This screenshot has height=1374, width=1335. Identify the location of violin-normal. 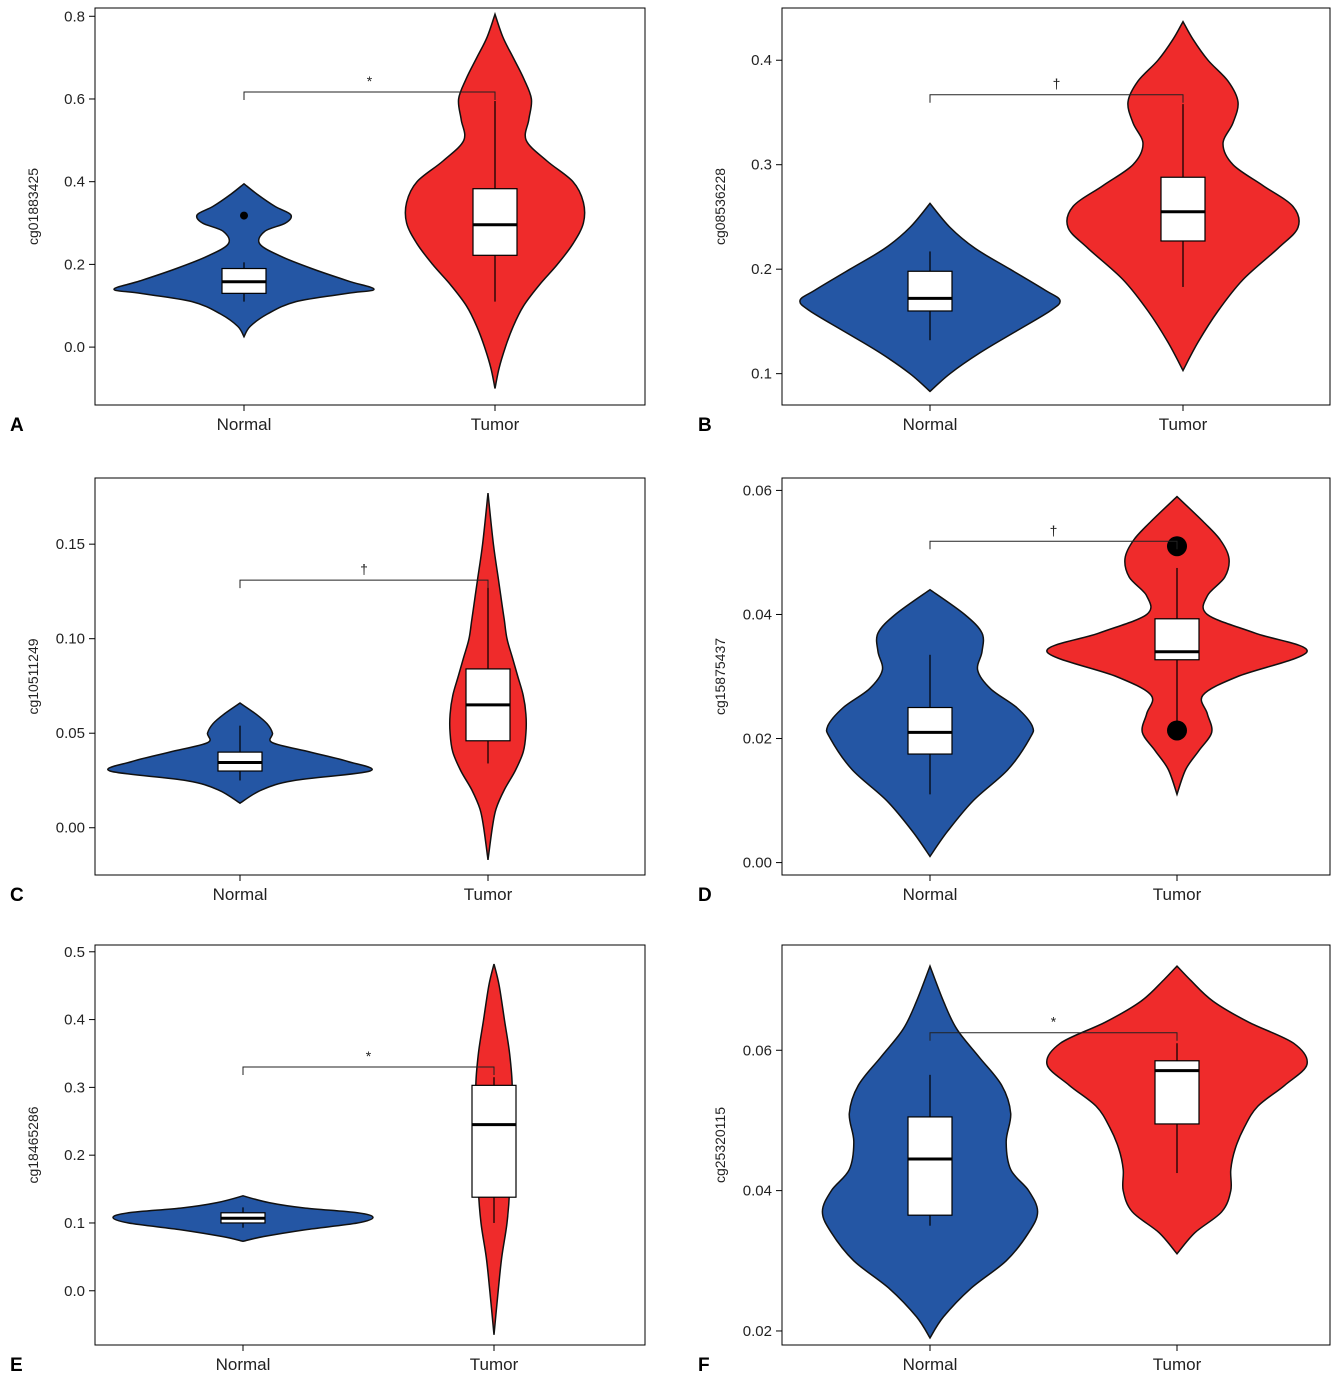
(244, 260).